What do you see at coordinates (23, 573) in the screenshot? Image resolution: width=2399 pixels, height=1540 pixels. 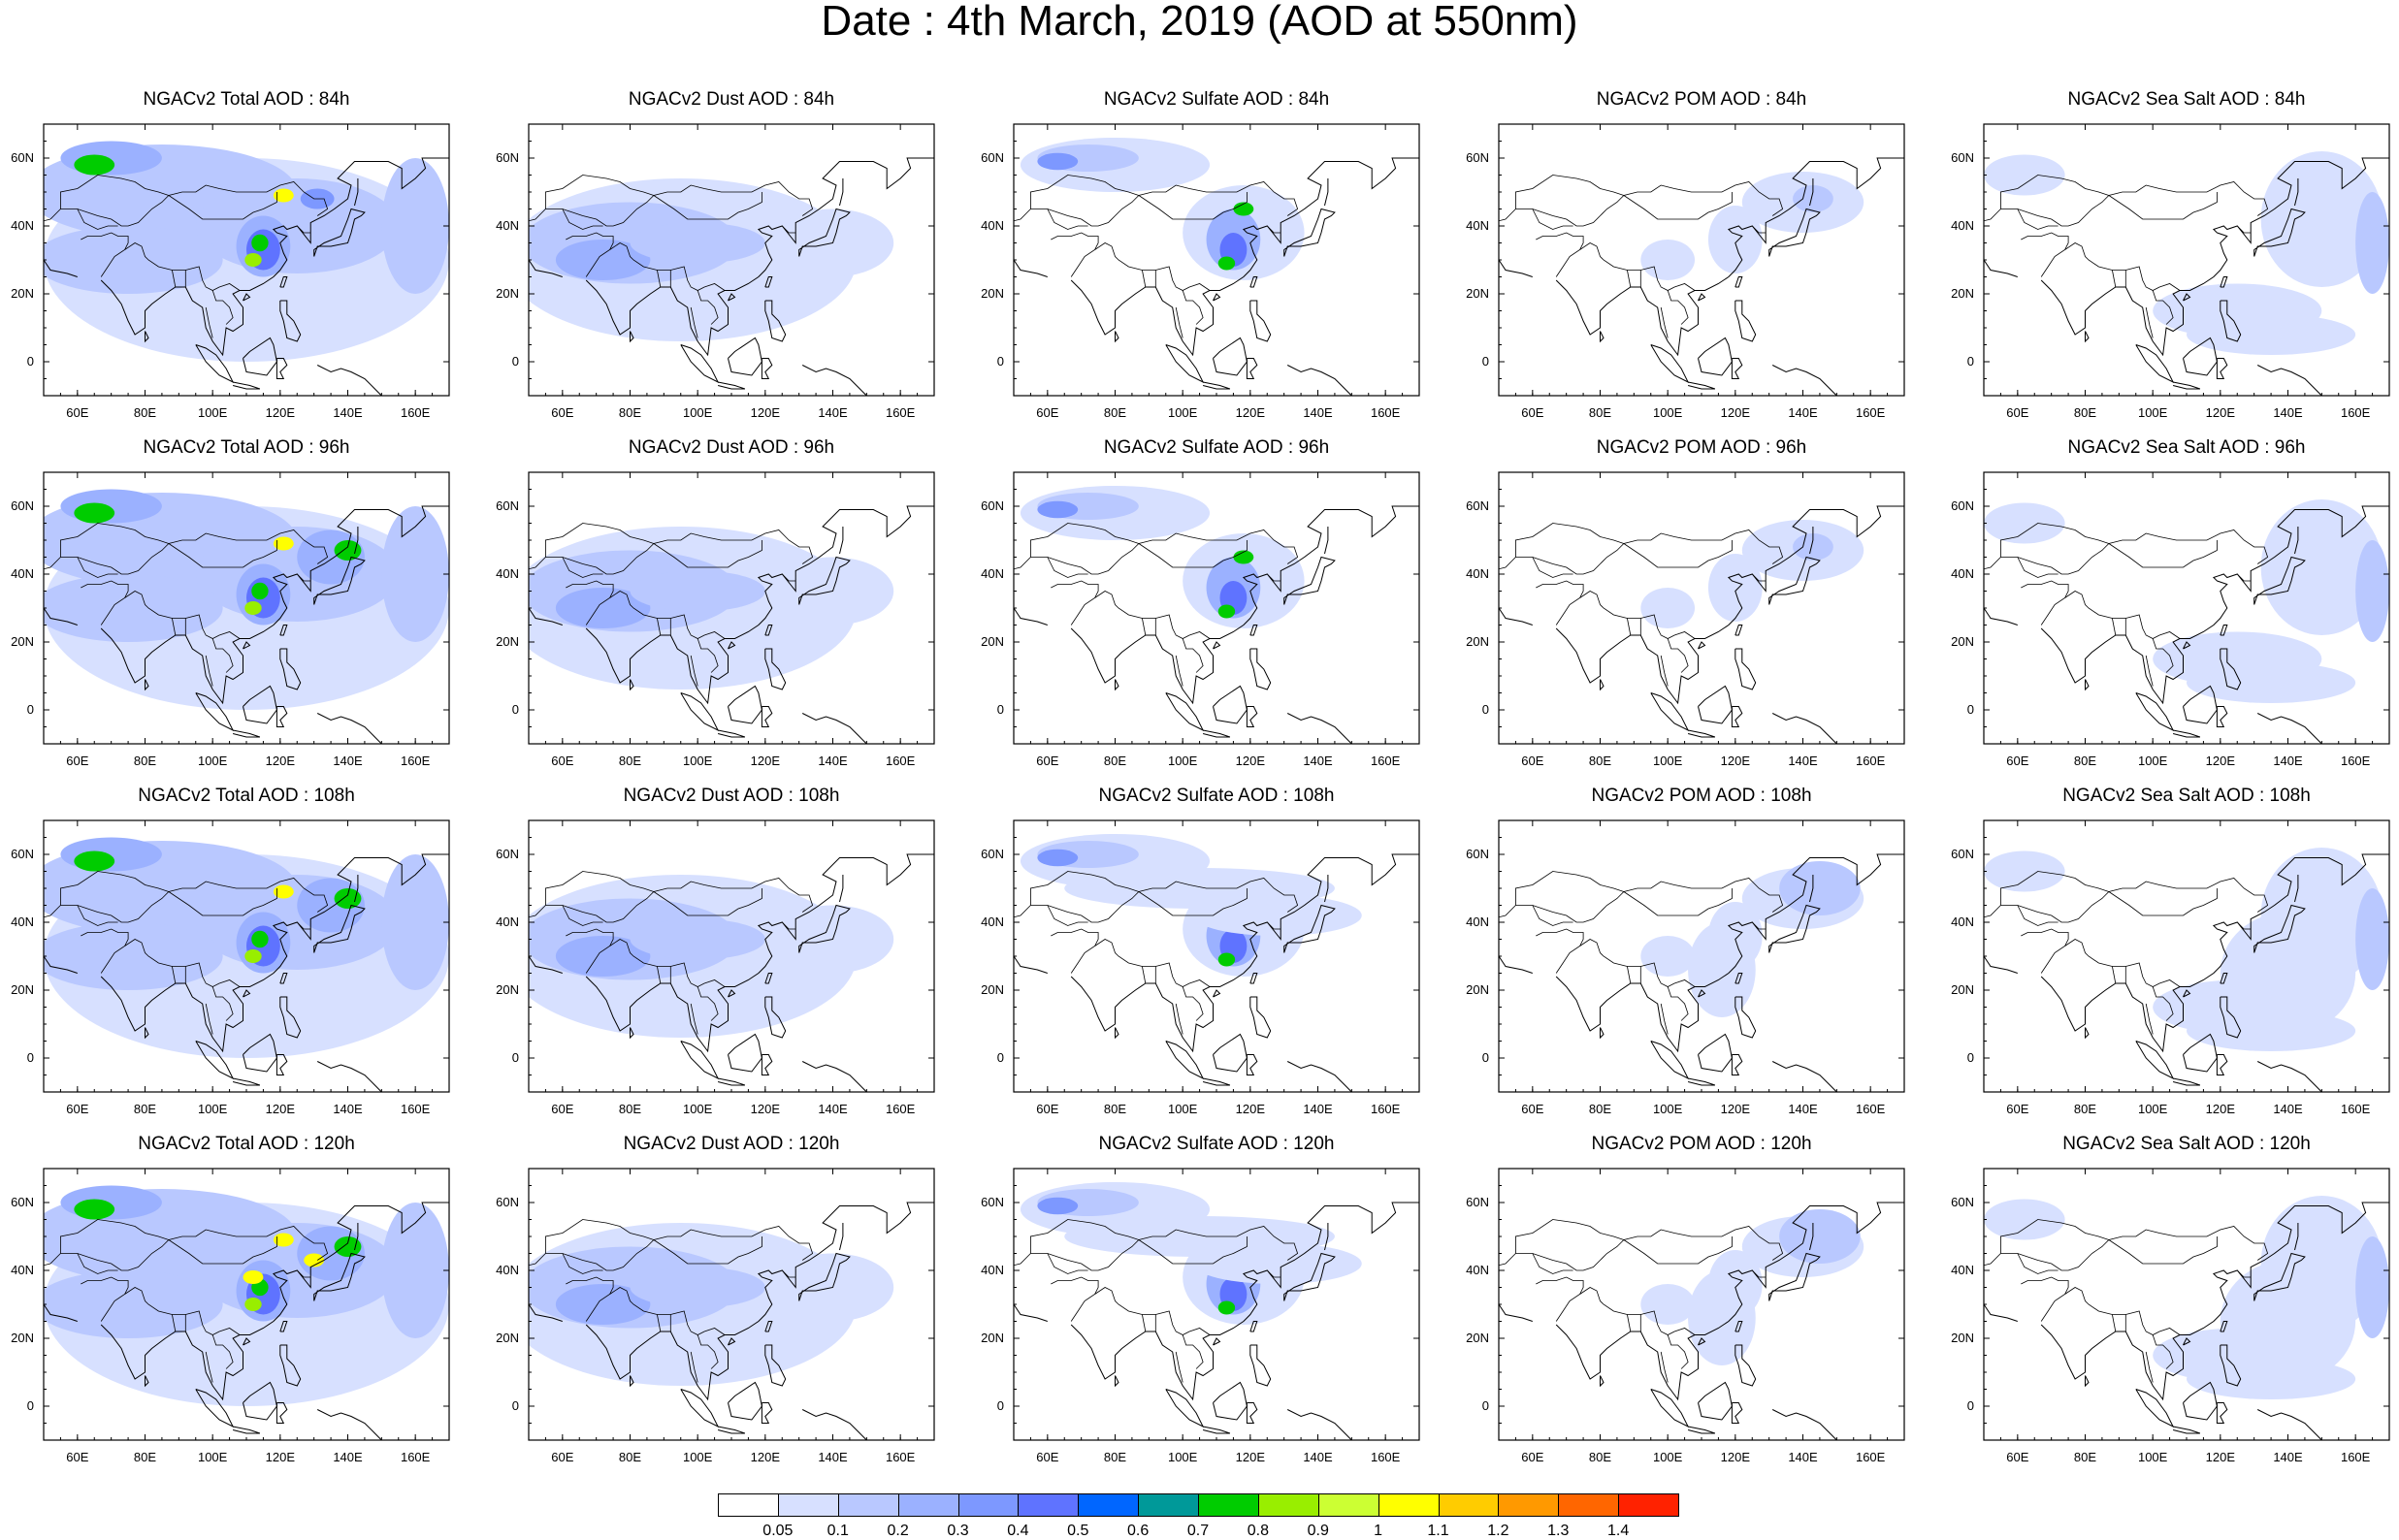 I see `y-tick-label: 40N` at bounding box center [23, 573].